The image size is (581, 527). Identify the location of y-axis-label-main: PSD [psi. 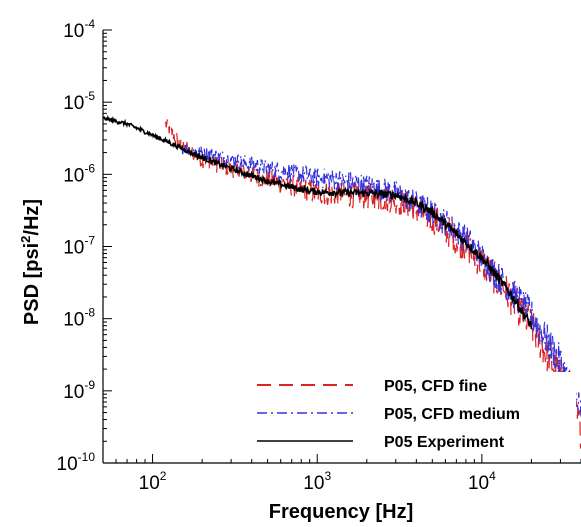
(32, 284).